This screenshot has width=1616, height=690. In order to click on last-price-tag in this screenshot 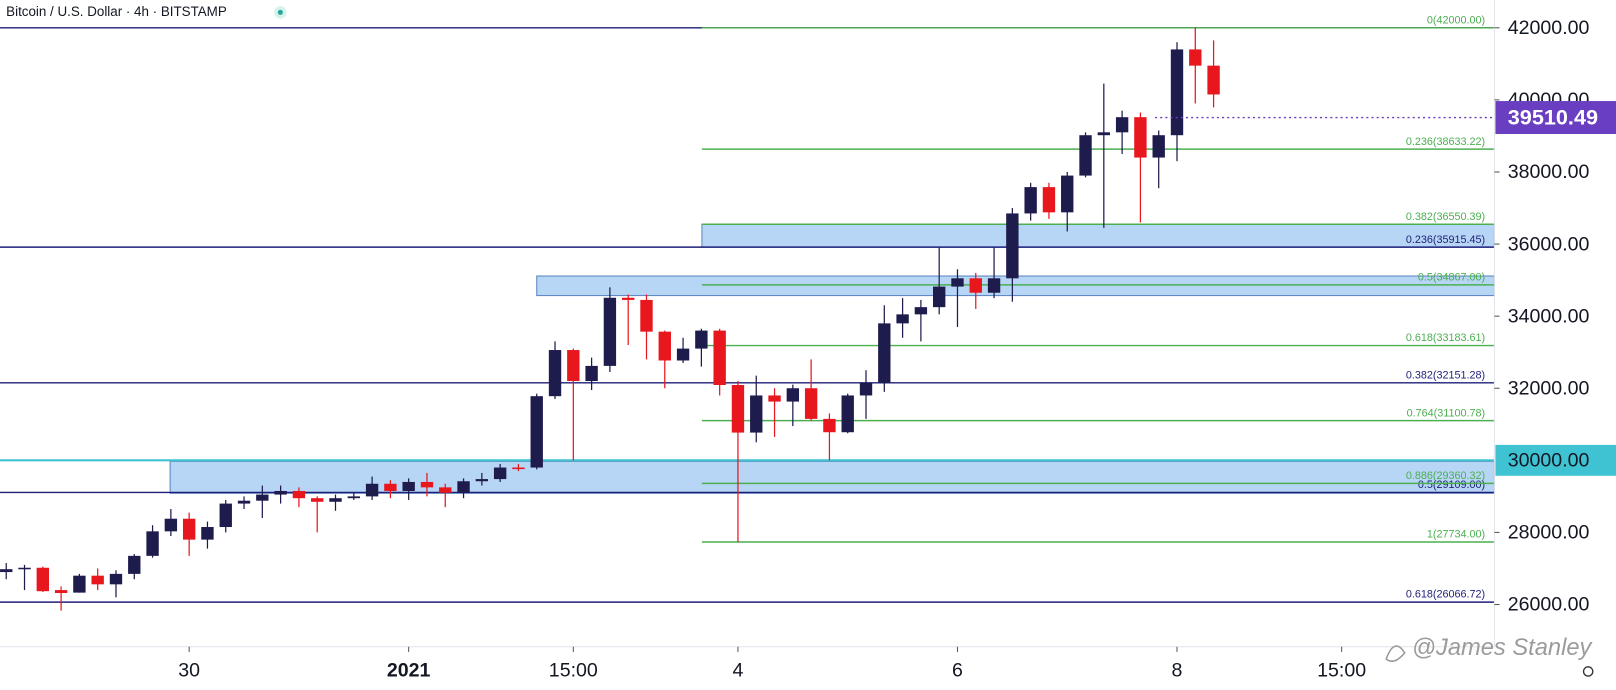, I will do `click(1555, 118)`.